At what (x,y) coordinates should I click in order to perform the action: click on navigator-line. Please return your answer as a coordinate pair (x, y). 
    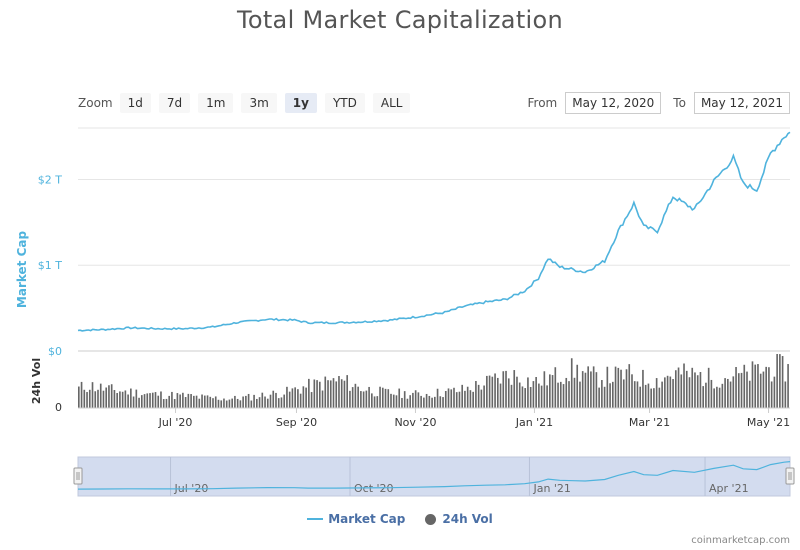
    Looking at the image, I should click on (434, 475).